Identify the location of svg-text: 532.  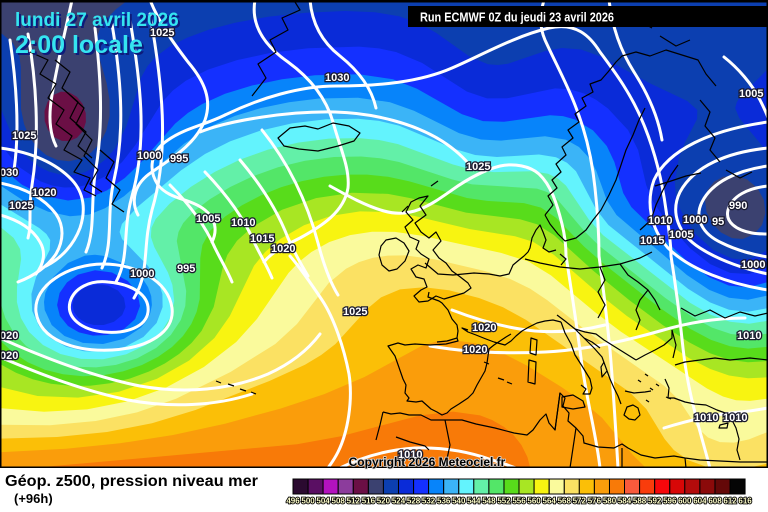
(429, 501).